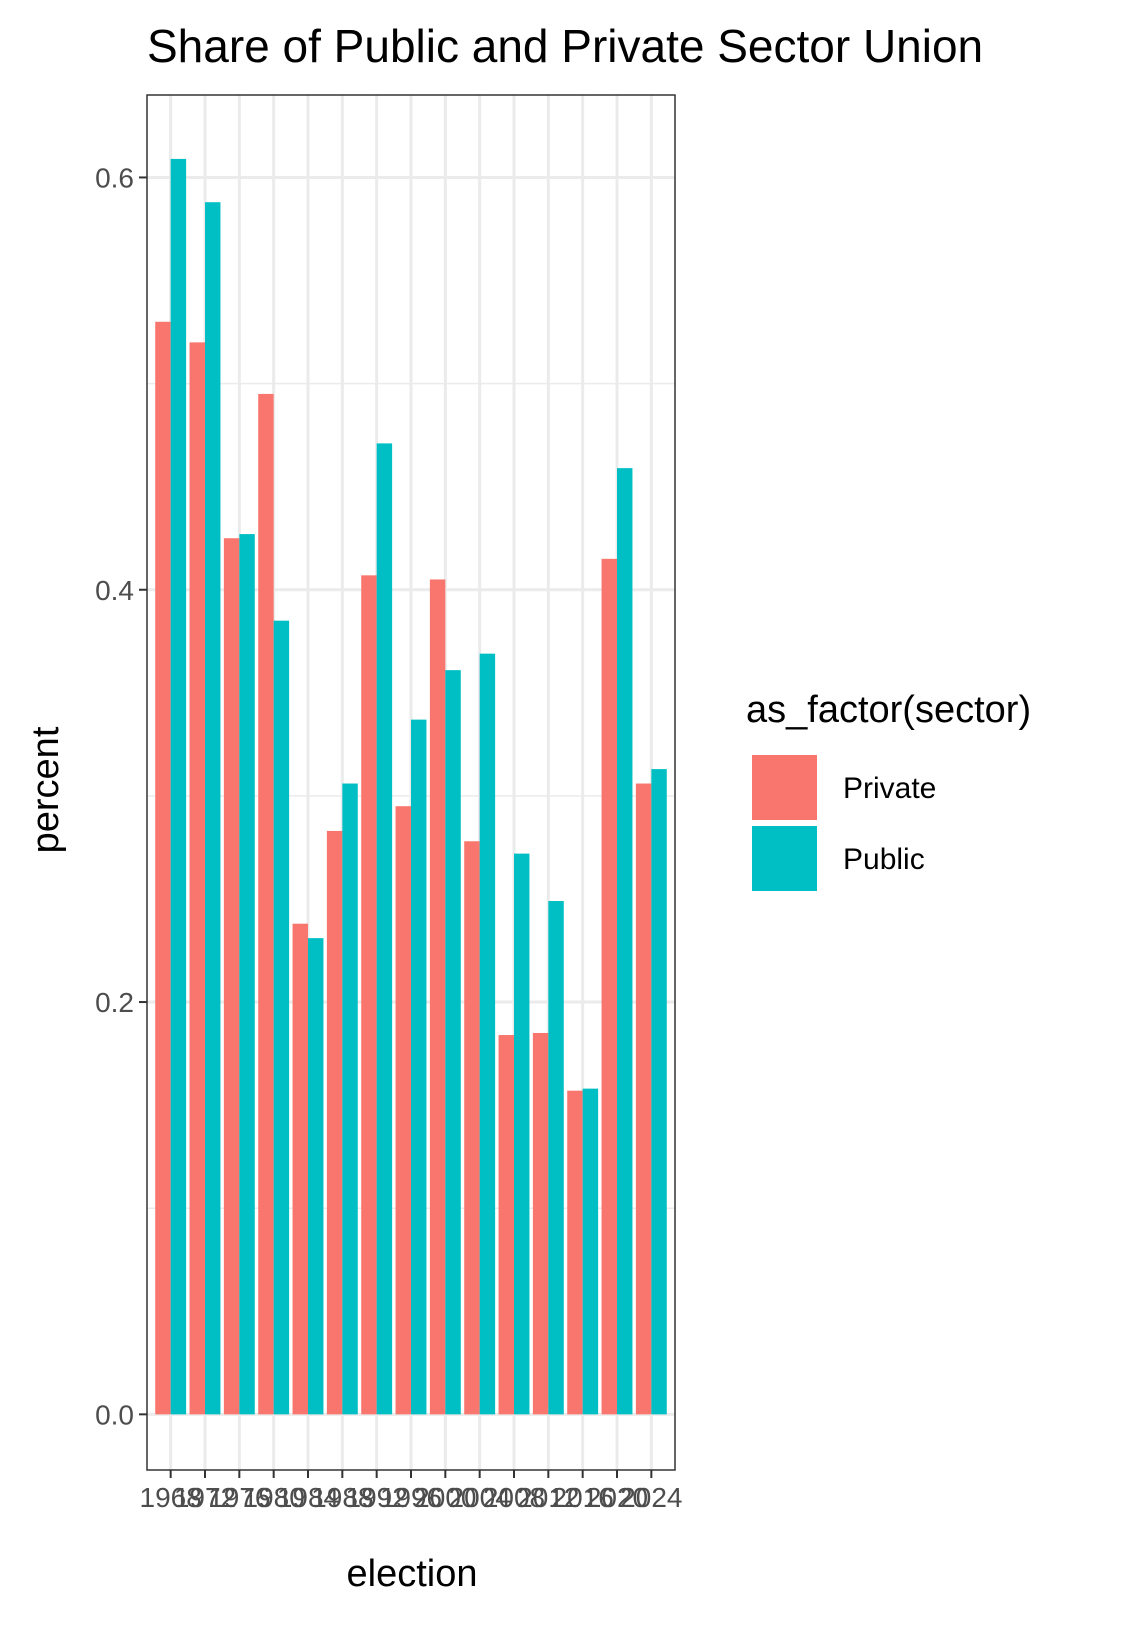 This screenshot has height=1629, width=1145. I want to click on bar-private-1988, so click(334, 1122).